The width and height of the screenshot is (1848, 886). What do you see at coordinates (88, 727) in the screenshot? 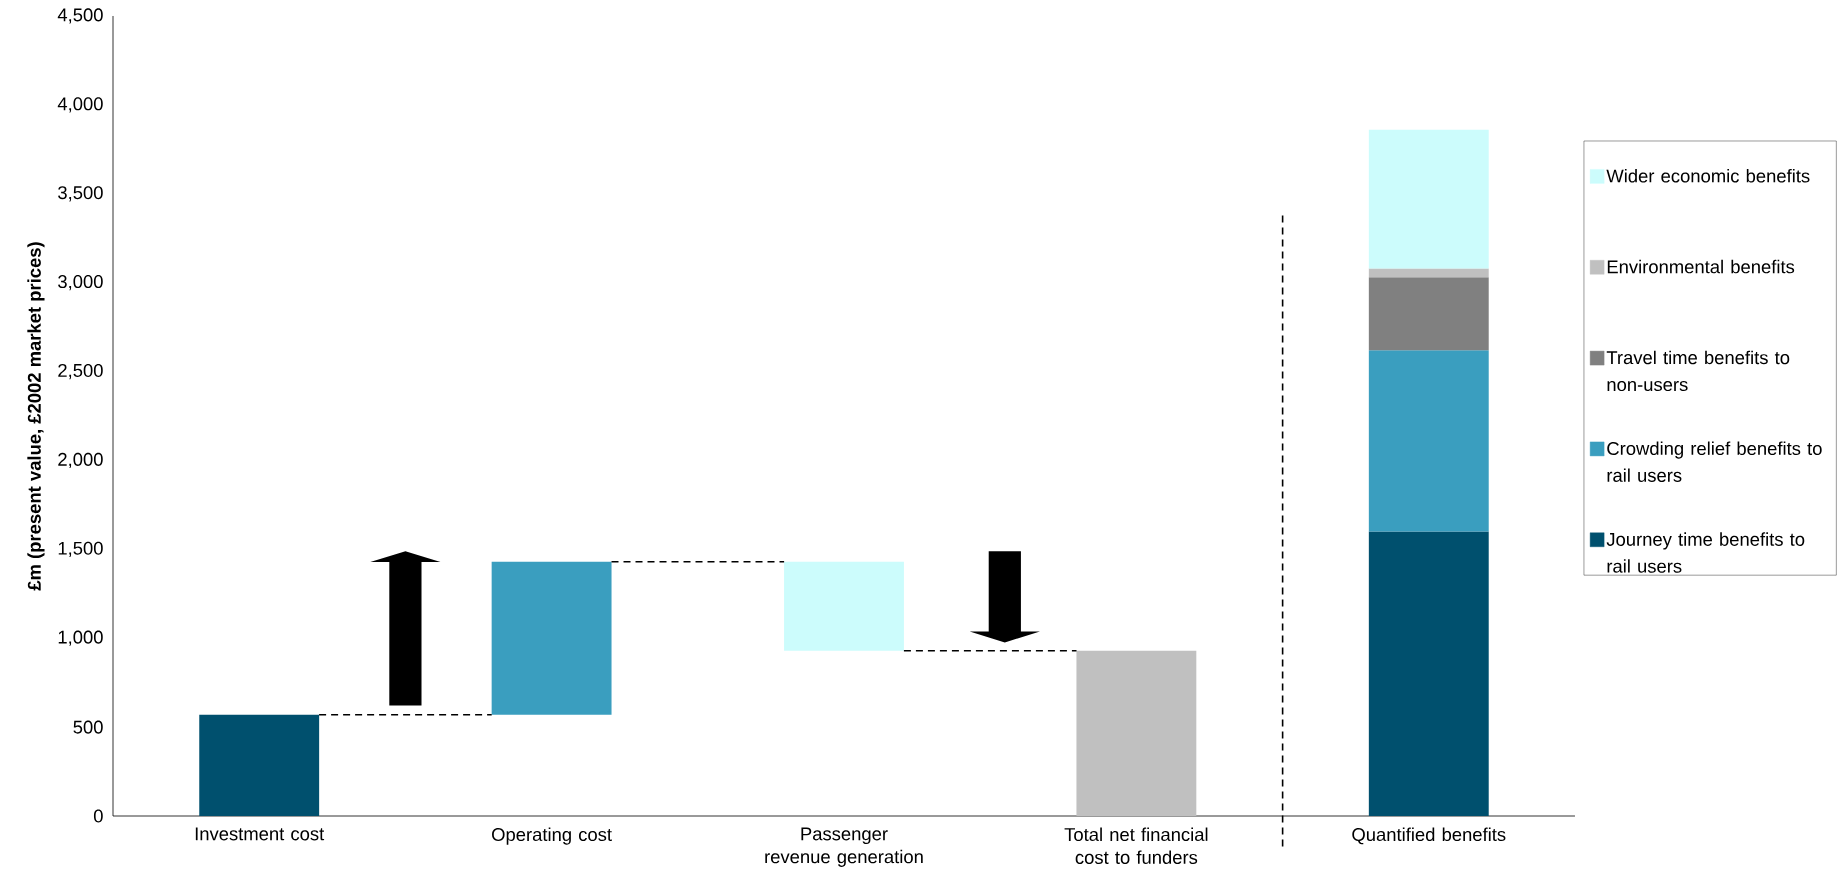
I see `y-tick-label: 500` at bounding box center [88, 727].